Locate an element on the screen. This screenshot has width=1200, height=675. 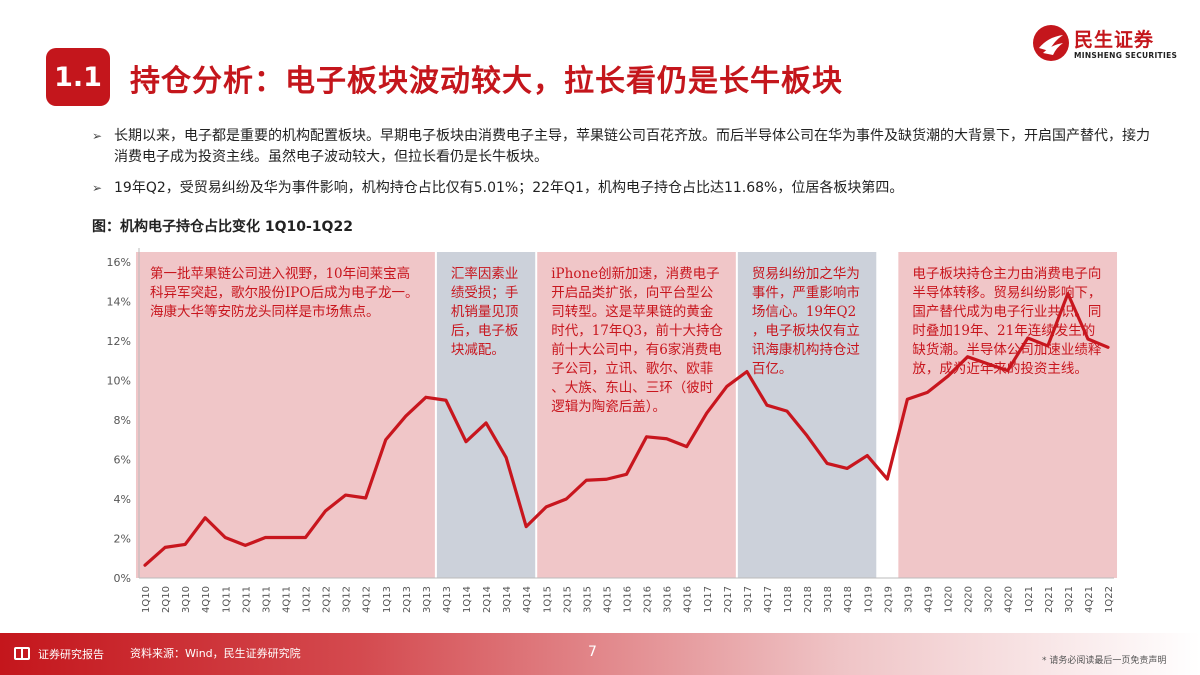
minsheng-logo-icon is located at coordinates (1051, 43).